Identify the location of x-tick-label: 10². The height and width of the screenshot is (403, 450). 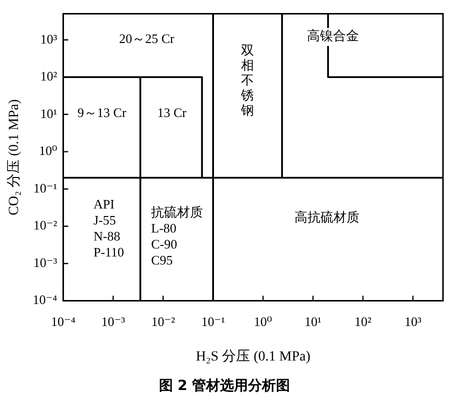
(363, 322).